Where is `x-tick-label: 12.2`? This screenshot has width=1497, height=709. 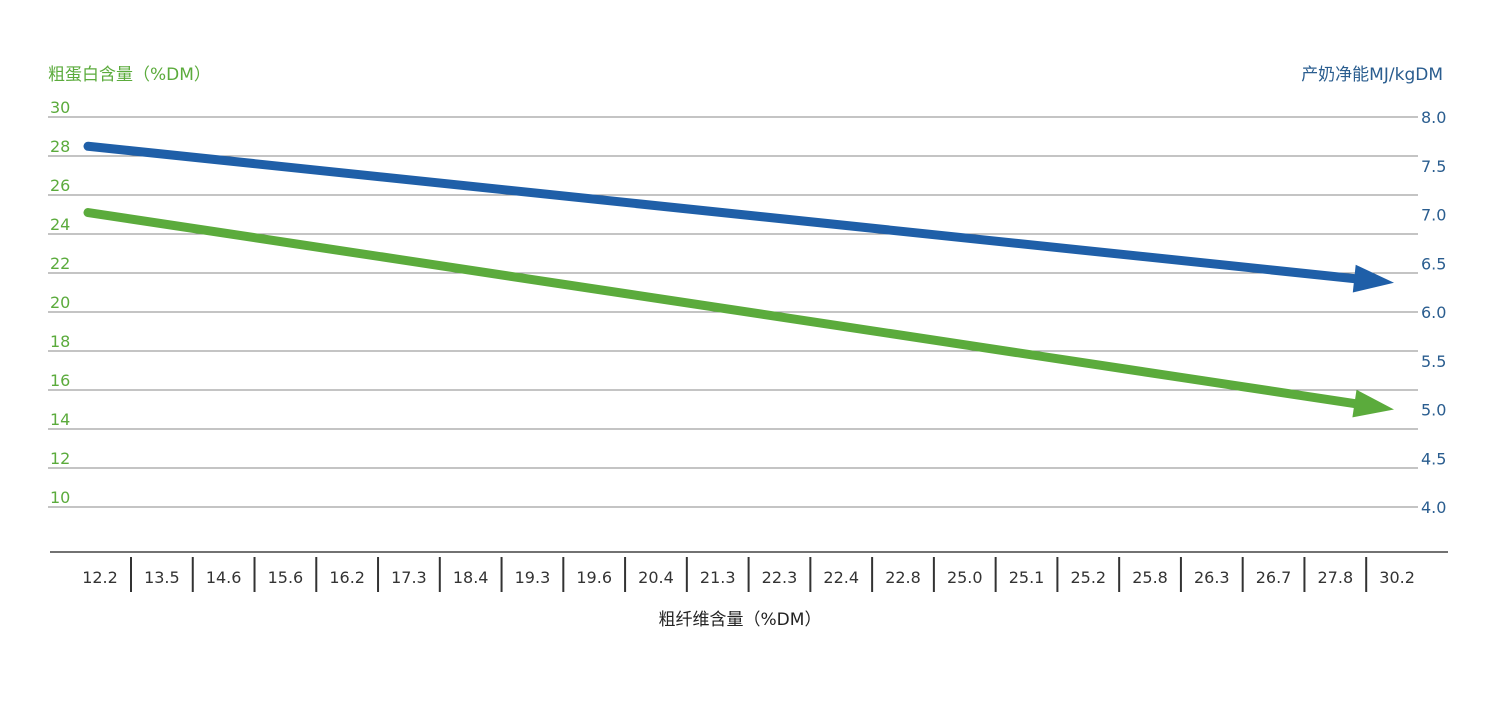 x-tick-label: 12.2 is located at coordinates (100, 577).